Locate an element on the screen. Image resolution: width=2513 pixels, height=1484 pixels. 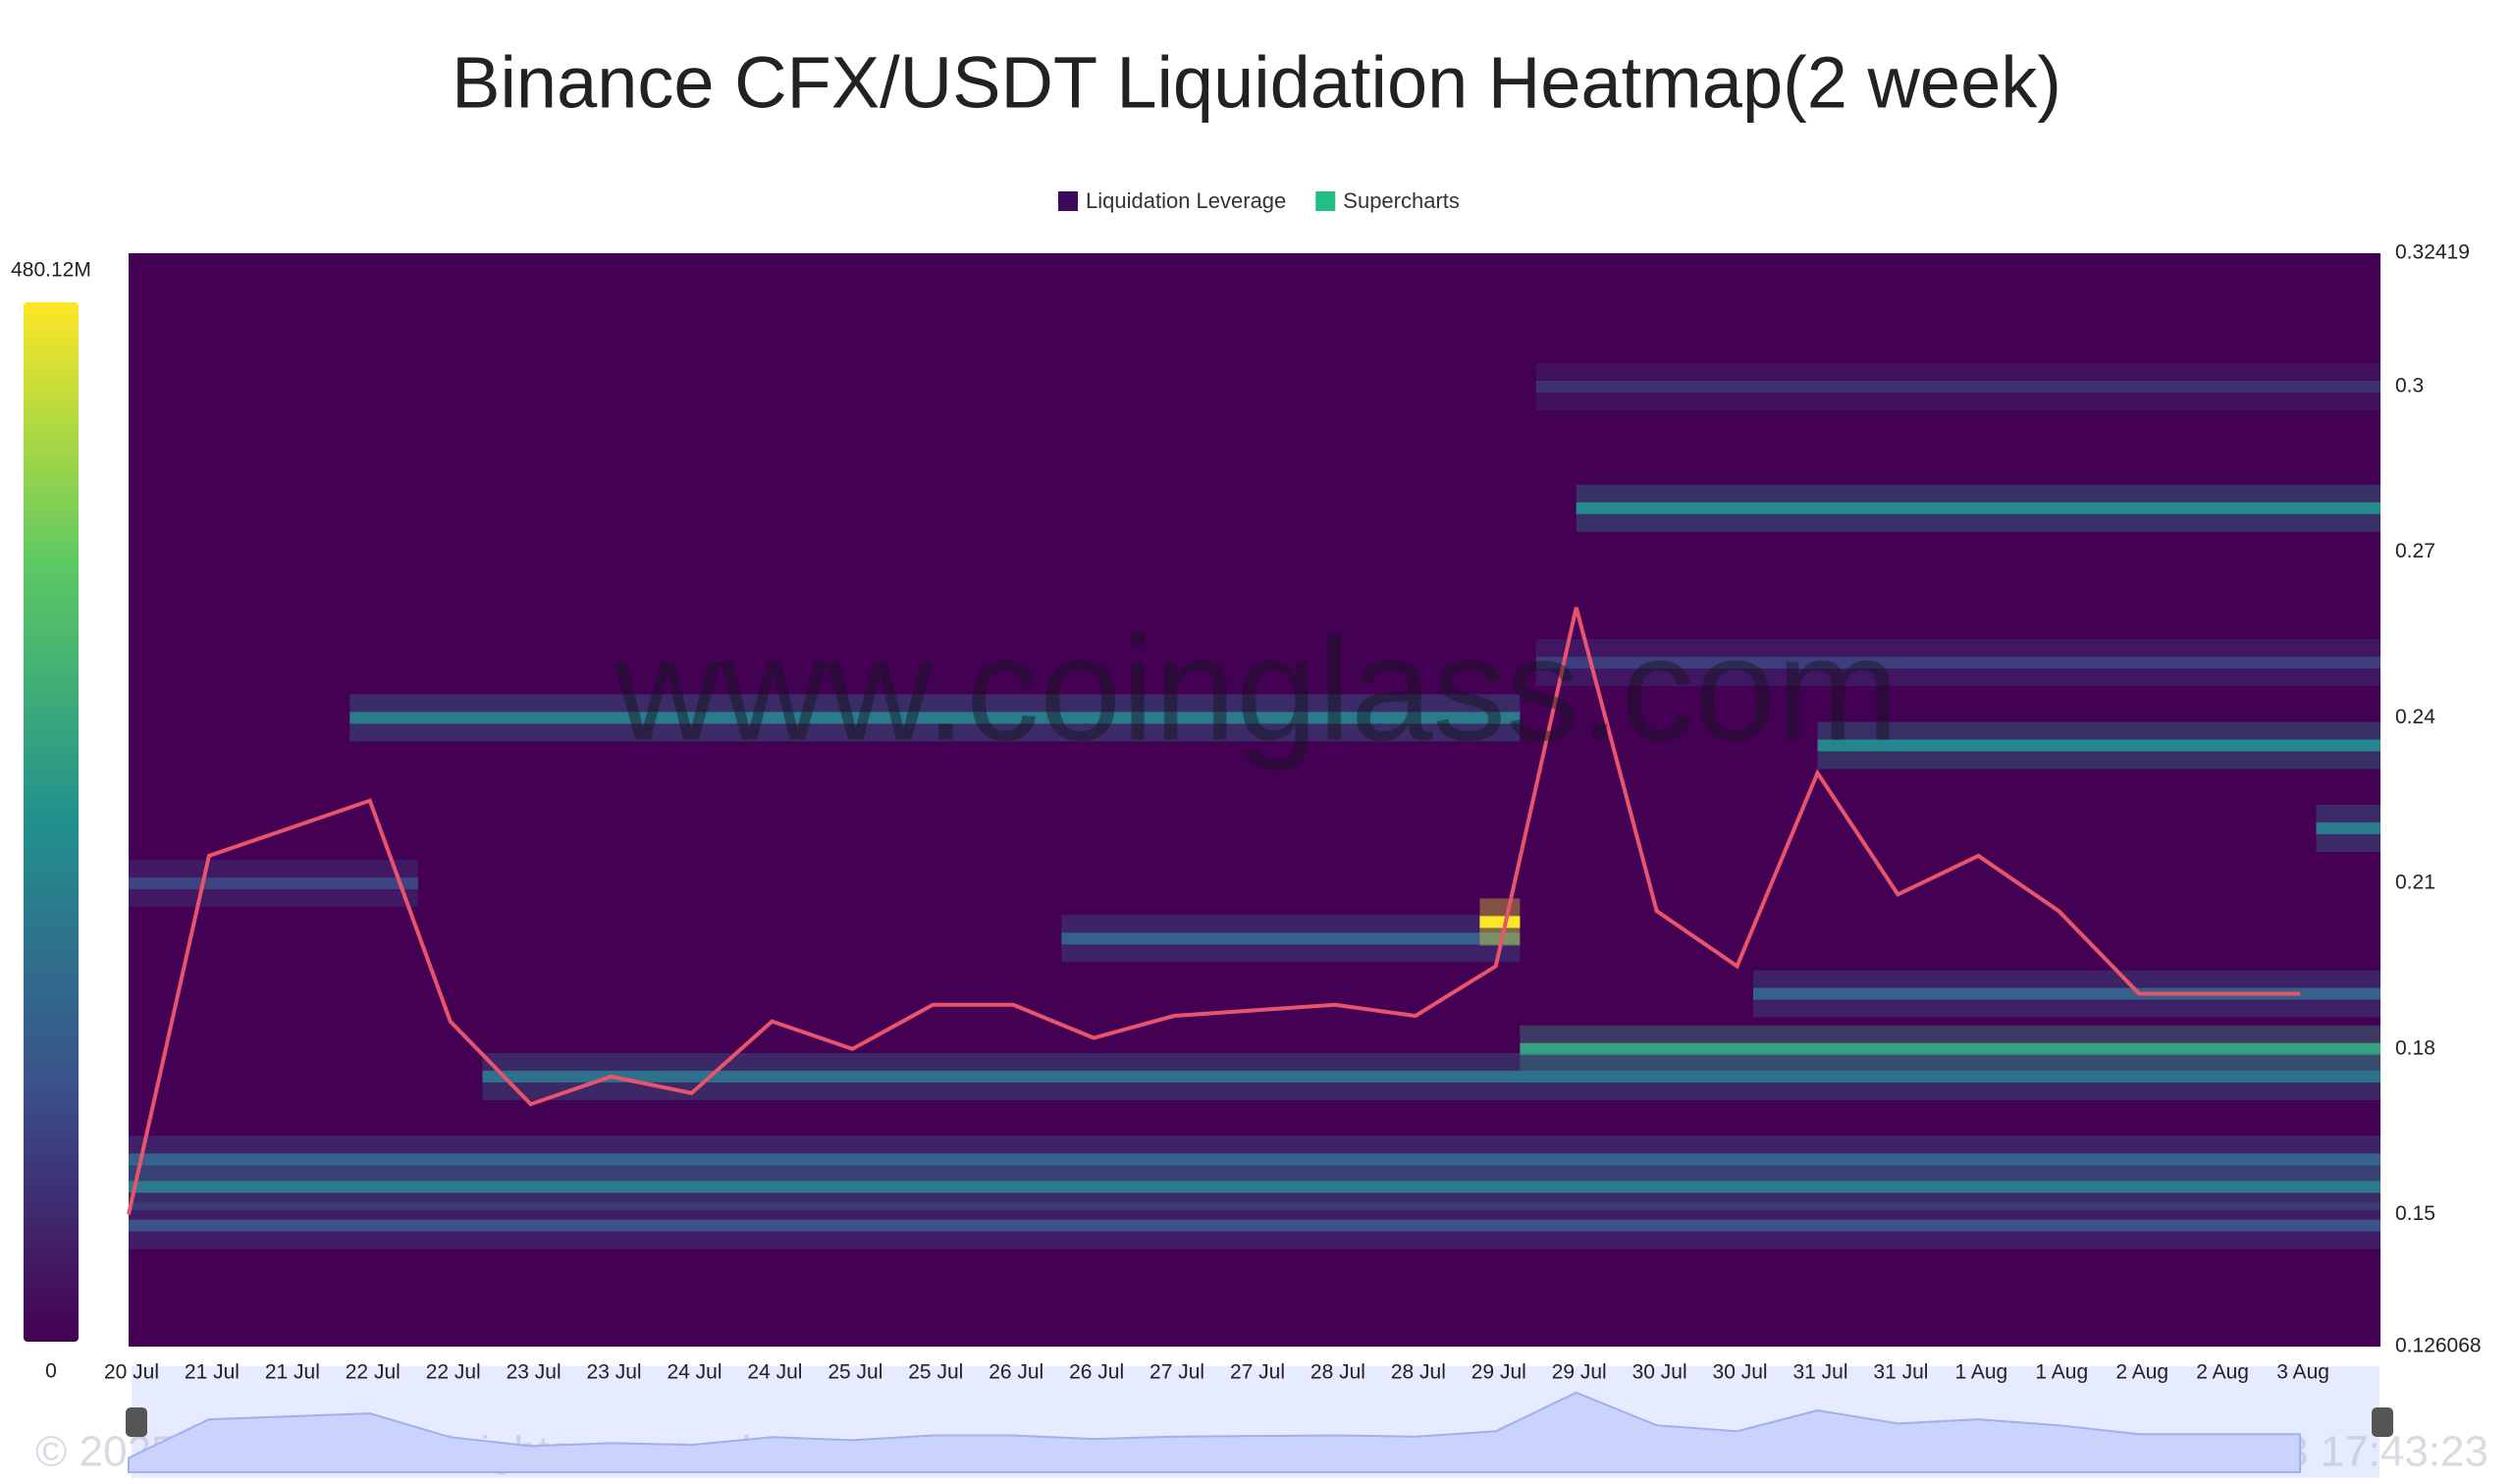
y-tick-label: 0.24 is located at coordinates (2415, 717).